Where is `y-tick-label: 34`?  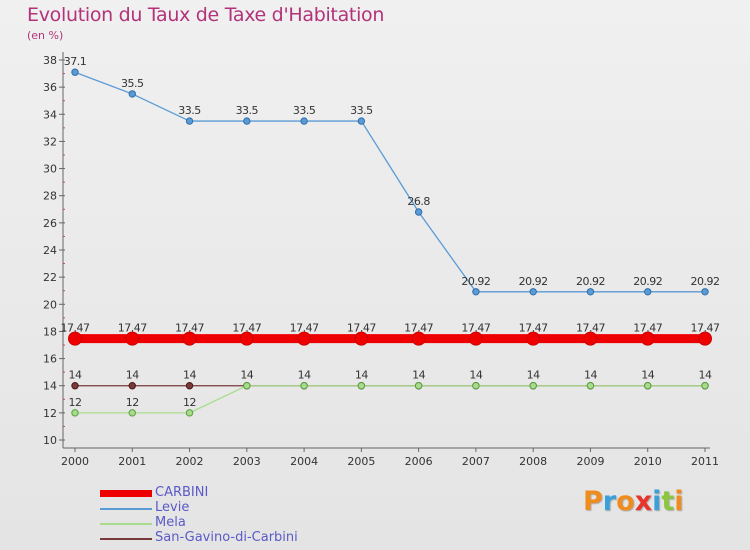
y-tick-label: 34 is located at coordinates (50, 114).